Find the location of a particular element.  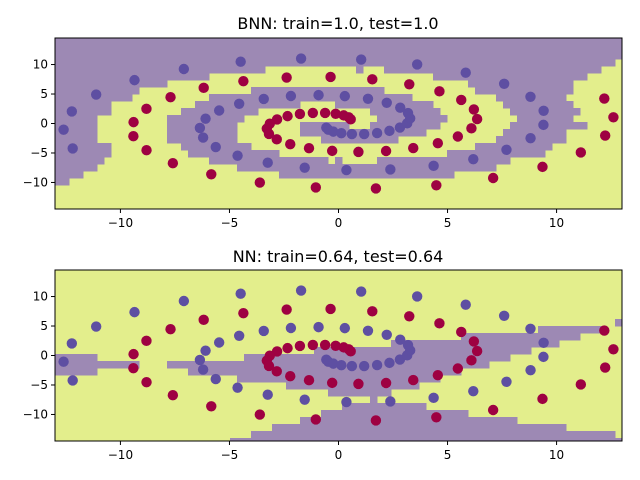

y-tick-label: −5 is located at coordinates (39, 385).